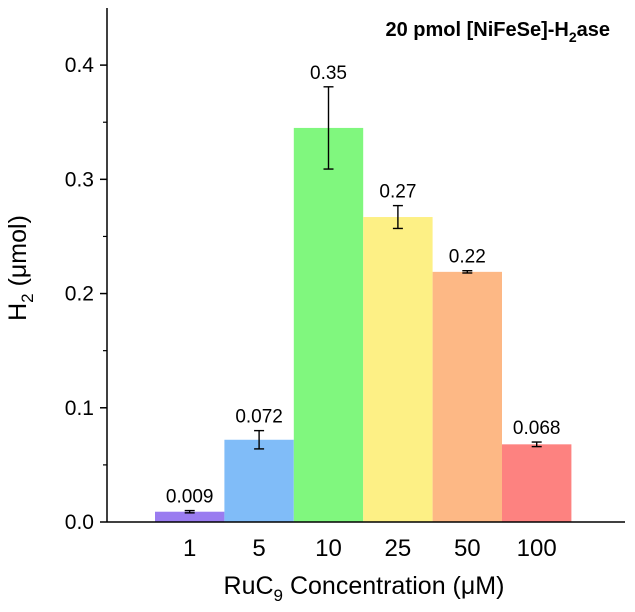  Describe the element at coordinates (249, 586) in the screenshot. I see `x-axis-title-prefix: RuC` at that location.